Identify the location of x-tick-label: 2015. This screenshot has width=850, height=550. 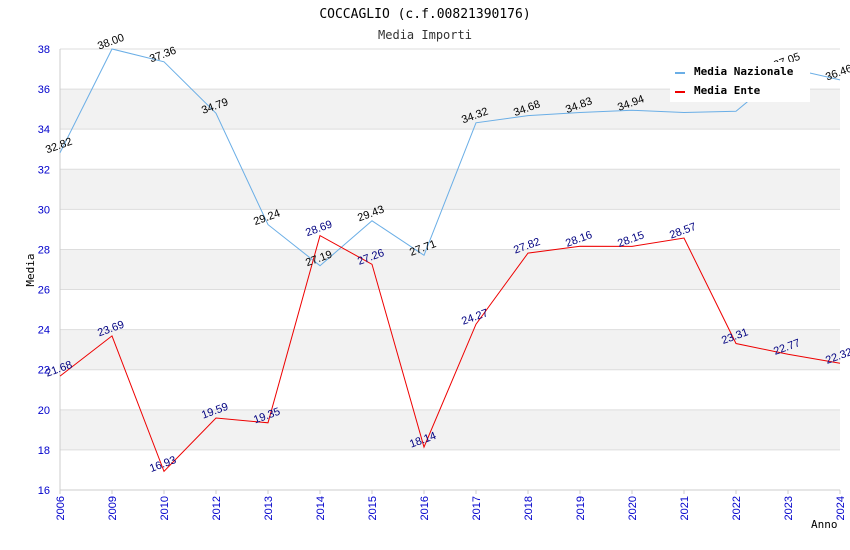
(373, 508).